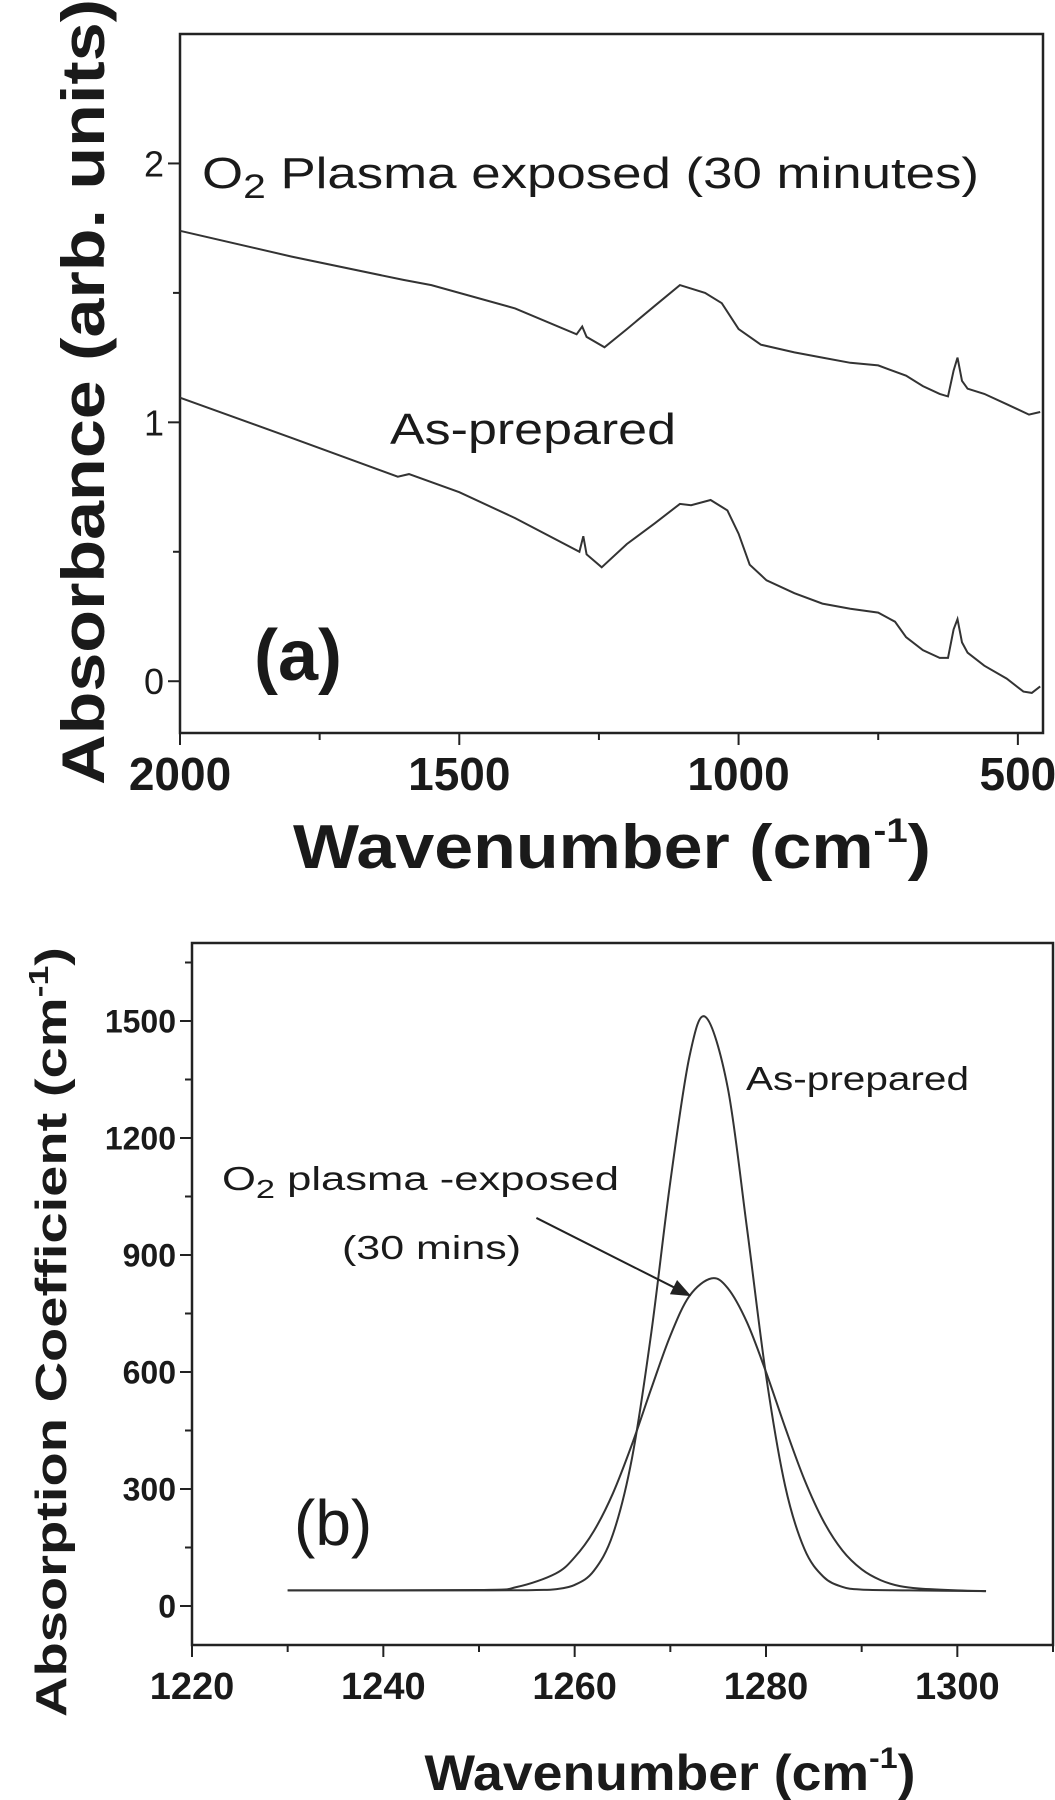 This screenshot has height=1800, width=1055. Describe the element at coordinates (180, 774) in the screenshot. I see `x-tick-label: 2000` at that location.